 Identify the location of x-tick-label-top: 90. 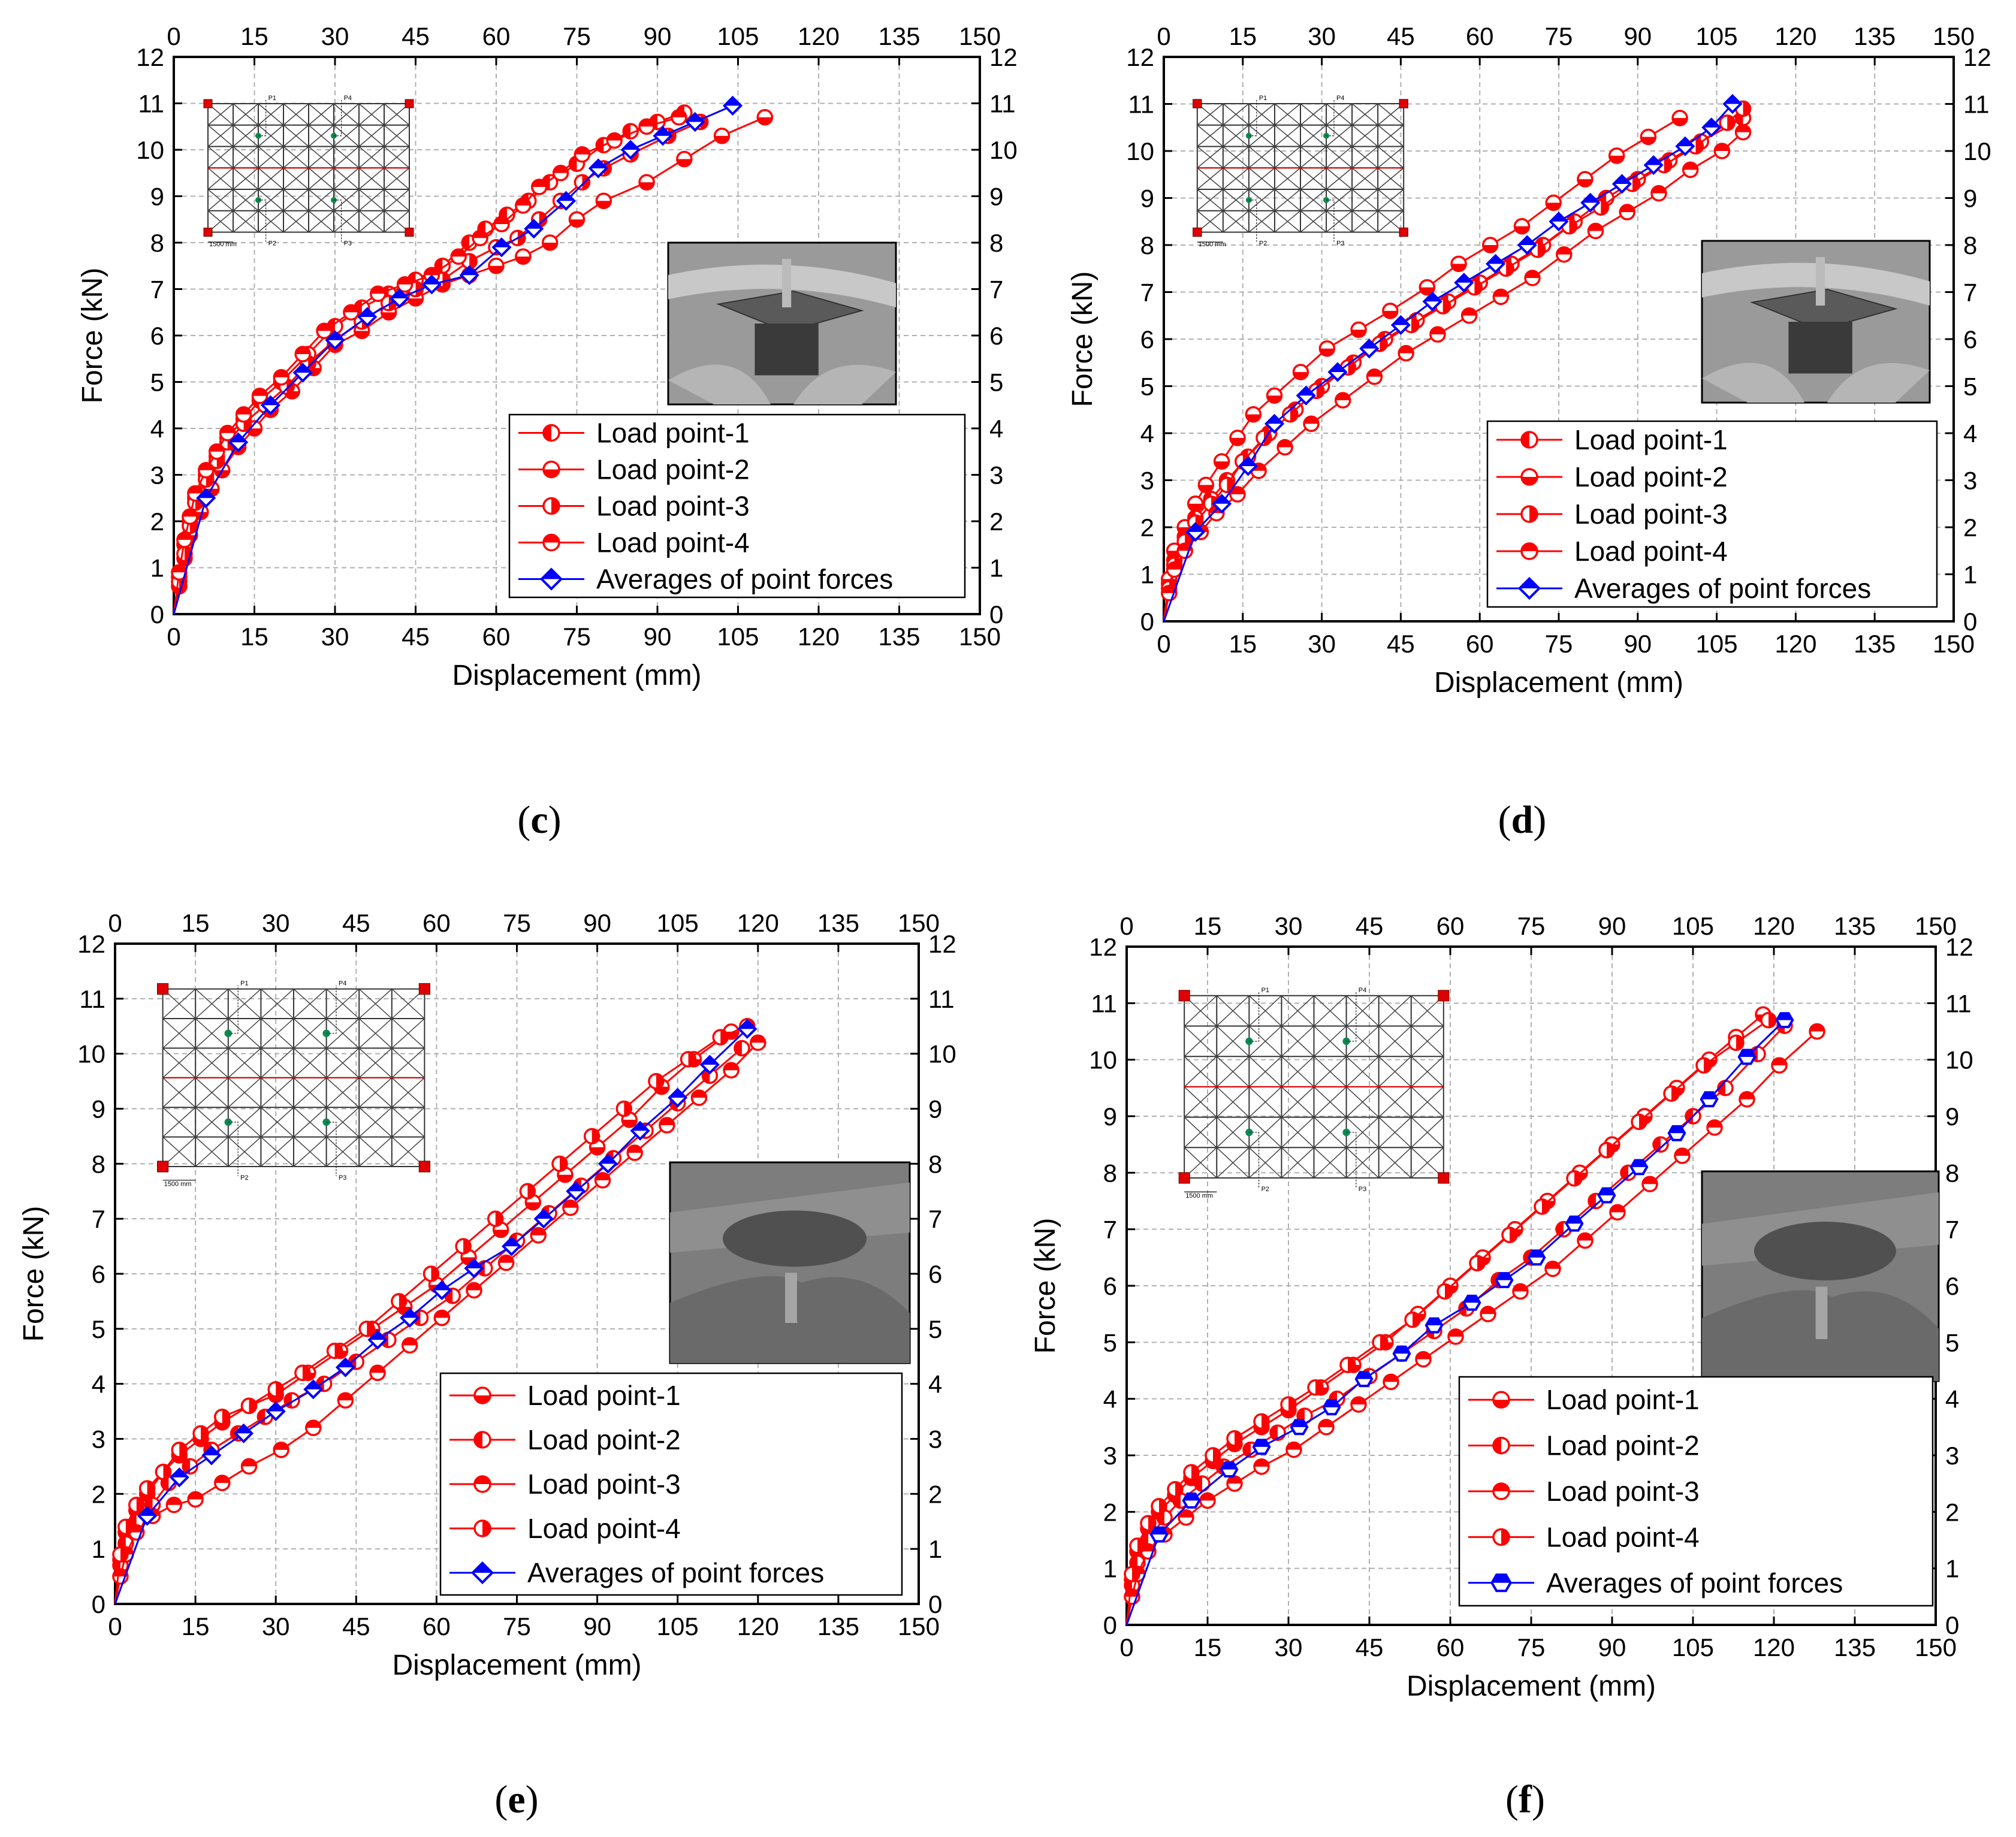
(658, 36).